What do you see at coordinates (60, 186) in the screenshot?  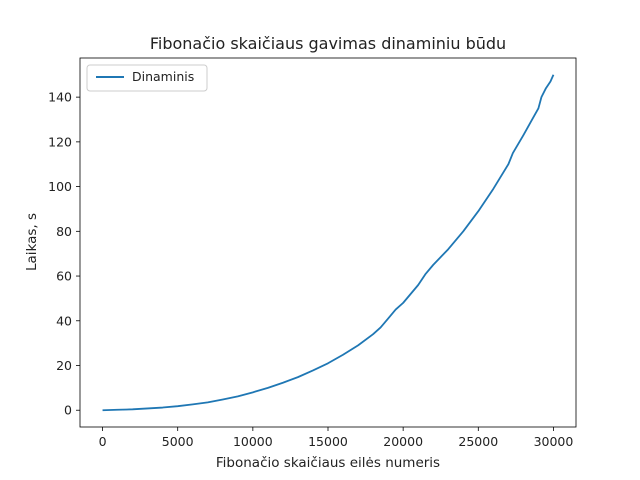 I see `y-tick-label: 100` at bounding box center [60, 186].